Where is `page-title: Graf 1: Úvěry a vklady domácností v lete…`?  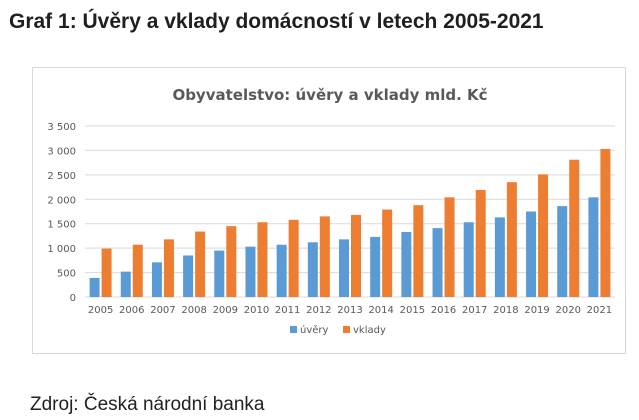 page-title: Graf 1: Úvěry a vklady domácností v lete… is located at coordinates (276, 21).